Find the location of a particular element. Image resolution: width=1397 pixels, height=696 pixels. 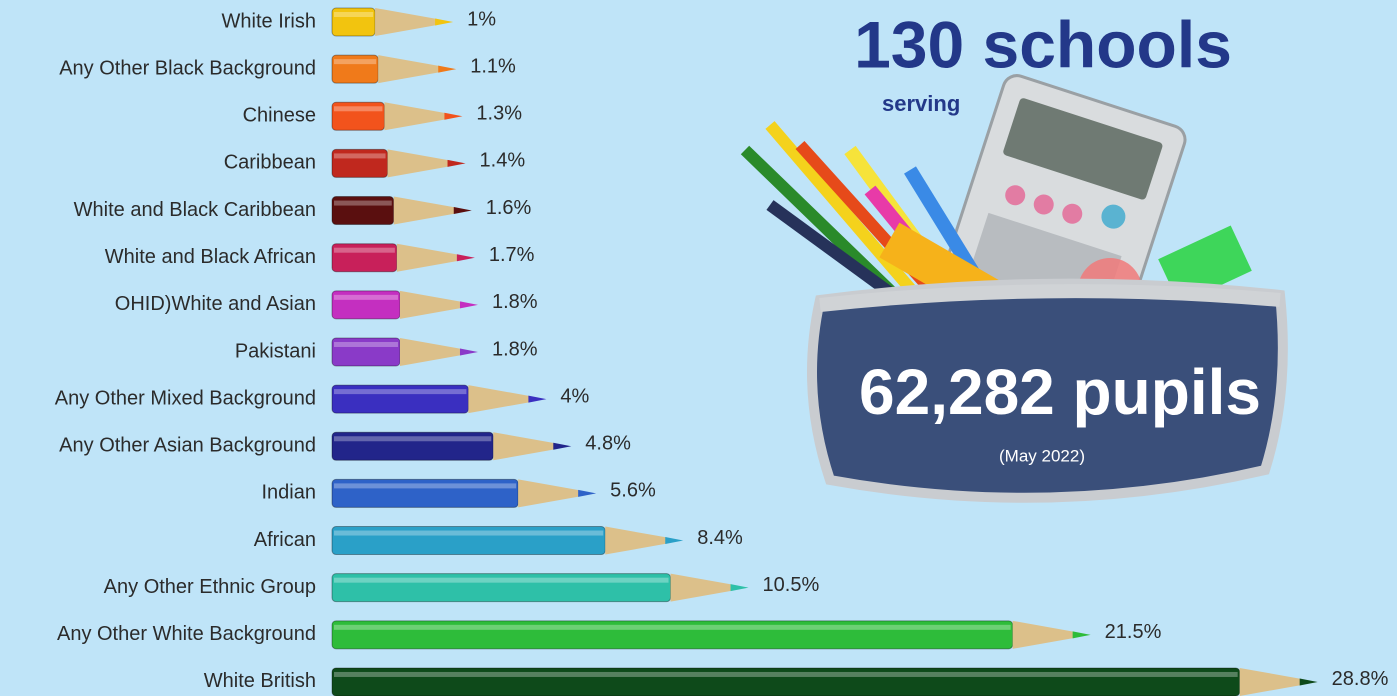

category-label: Indian is located at coordinates (289, 493).